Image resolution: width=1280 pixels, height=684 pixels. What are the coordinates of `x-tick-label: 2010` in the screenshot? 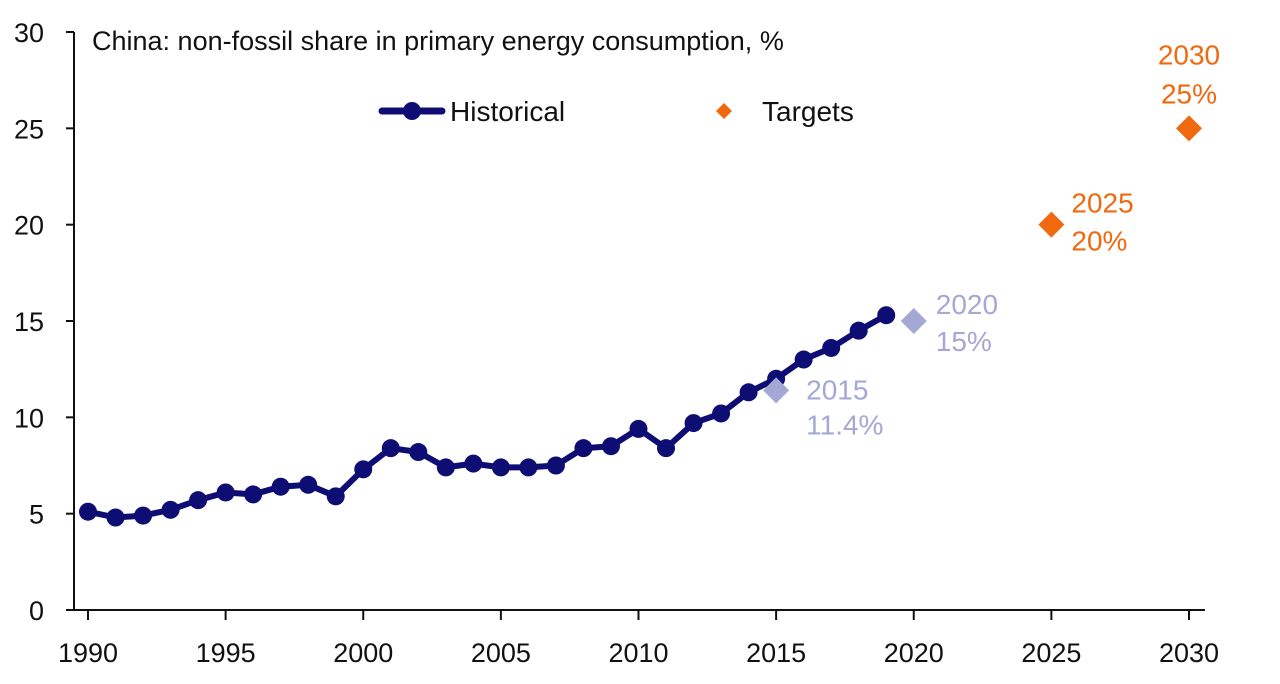 It's located at (638, 653).